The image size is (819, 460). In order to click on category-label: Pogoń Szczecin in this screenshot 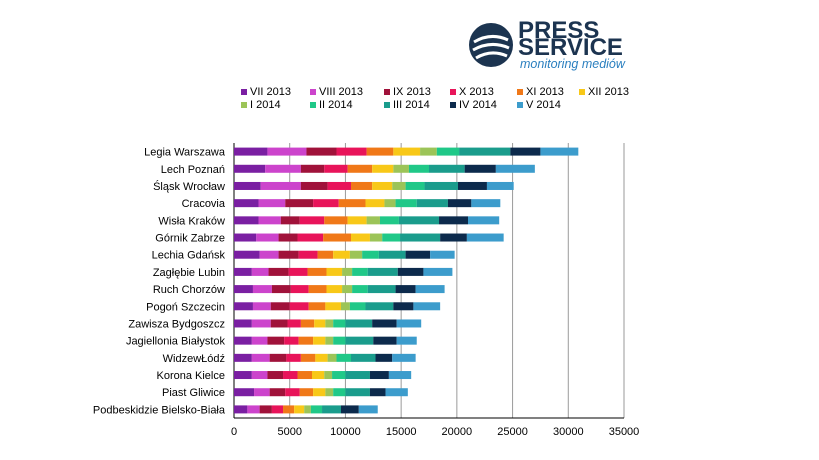, I will do `click(185, 307)`.